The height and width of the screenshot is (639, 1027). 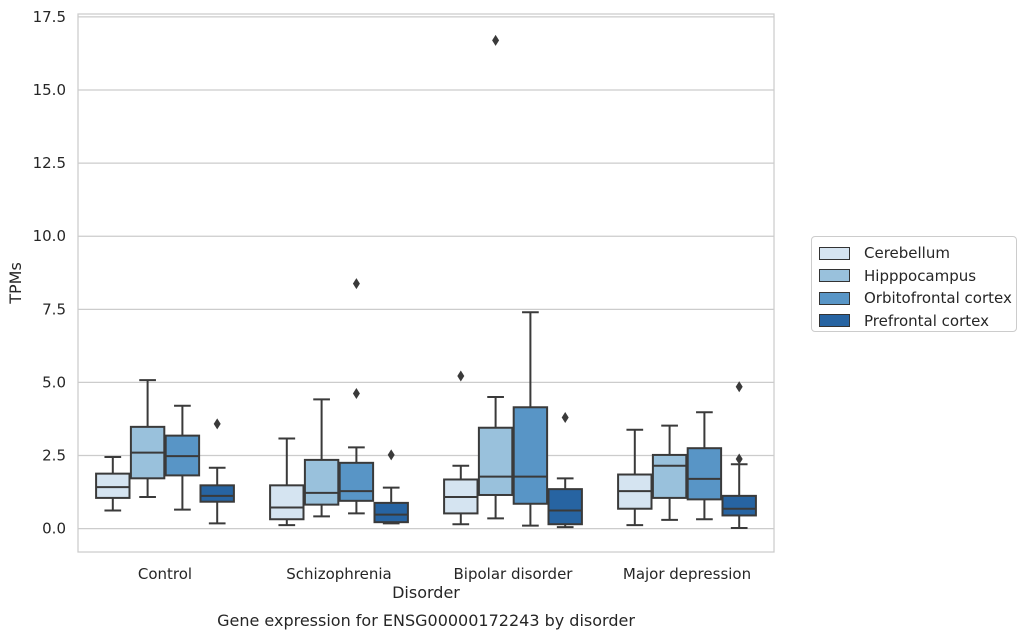 I want to click on y-tick-labels: 0.0 2.5 5.0 7.5 10.0 12.5 15.0 17.5, so click(x=49, y=273).